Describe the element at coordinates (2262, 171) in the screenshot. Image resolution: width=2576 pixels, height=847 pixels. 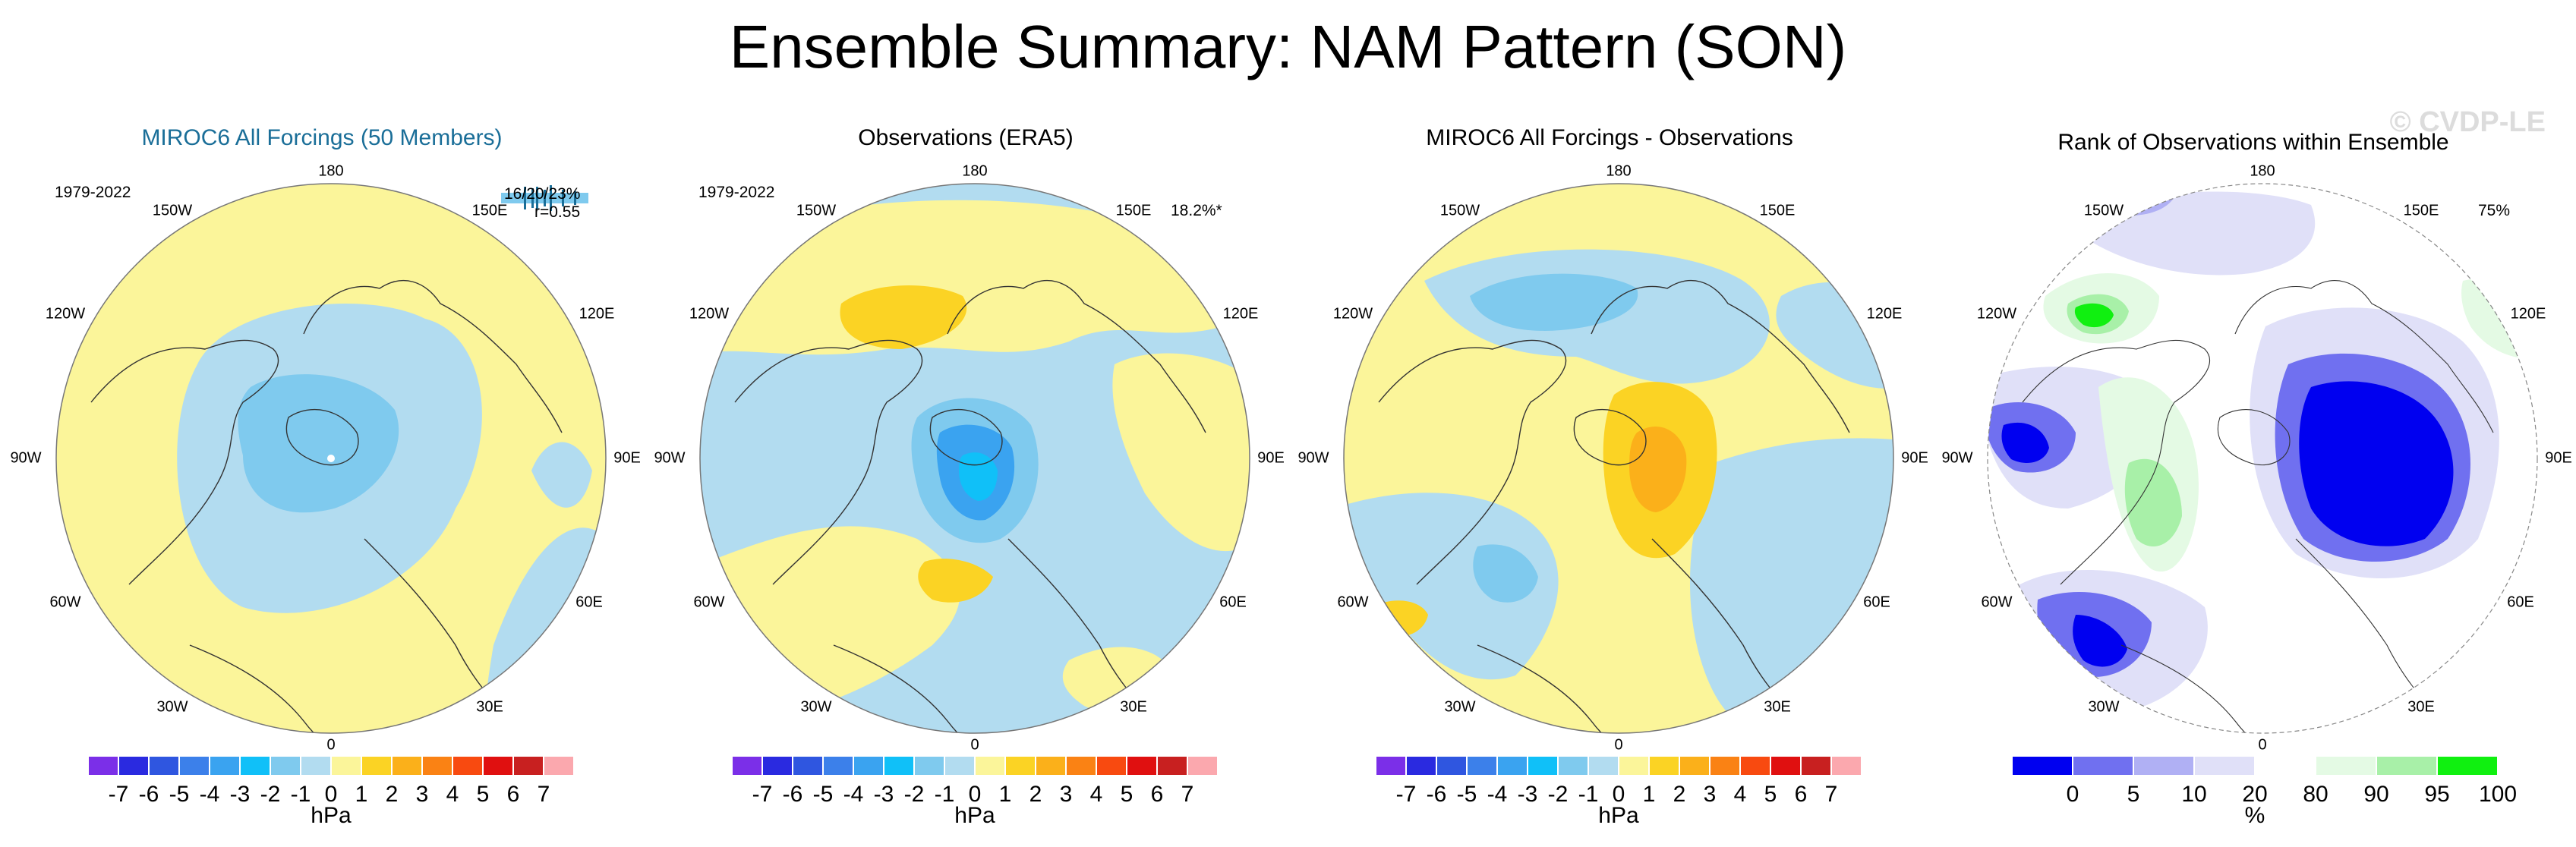
I see `lon-label: 180` at that location.